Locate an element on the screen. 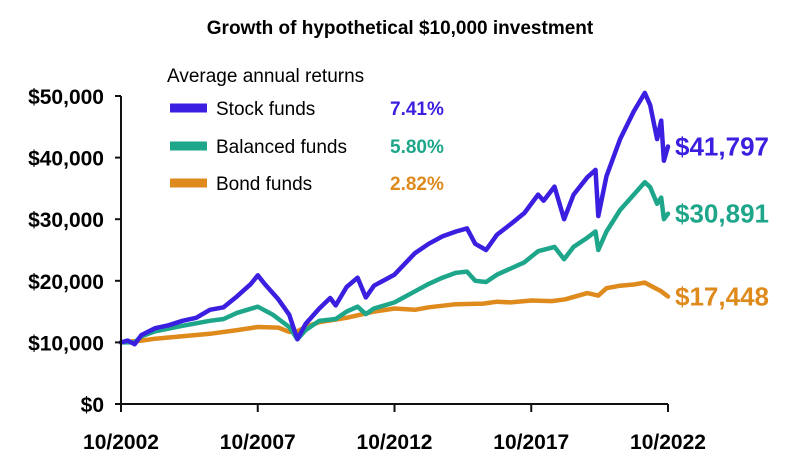 The width and height of the screenshot is (792, 467). legend-label-stock-funds: Stock funds is located at coordinates (265, 109).